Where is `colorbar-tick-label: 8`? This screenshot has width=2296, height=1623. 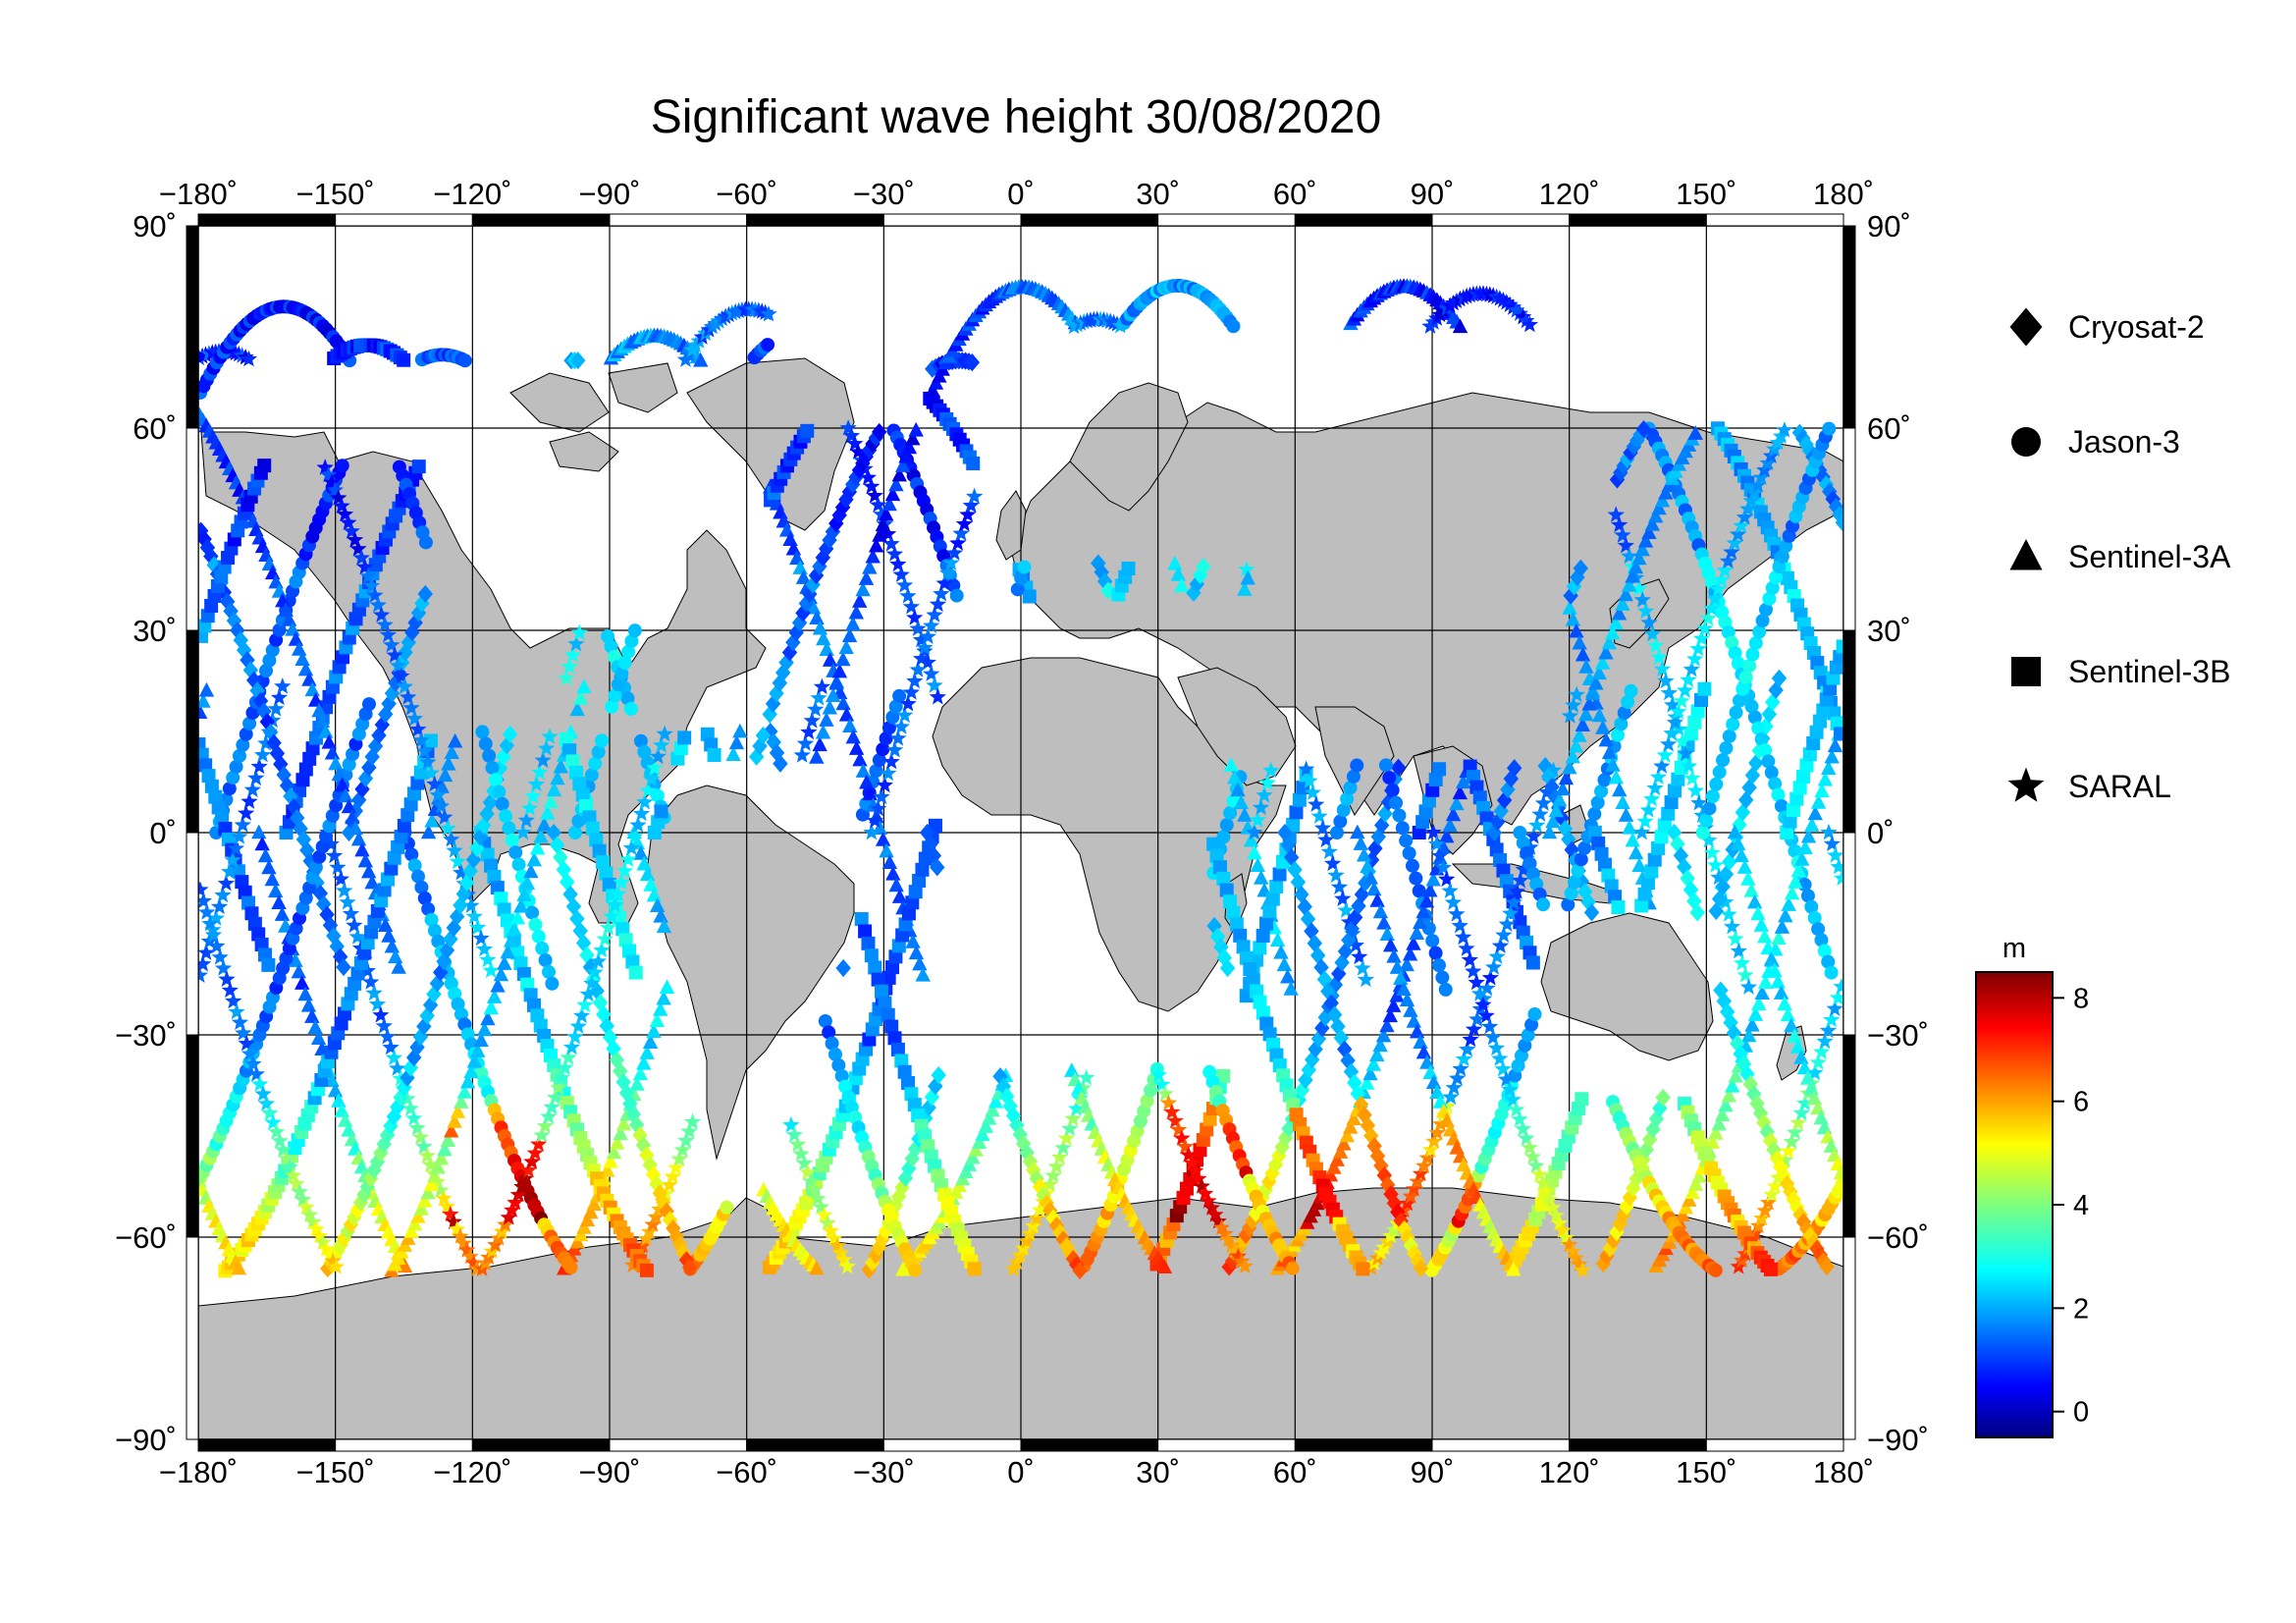
colorbar-tick-label: 8 is located at coordinates (2081, 998).